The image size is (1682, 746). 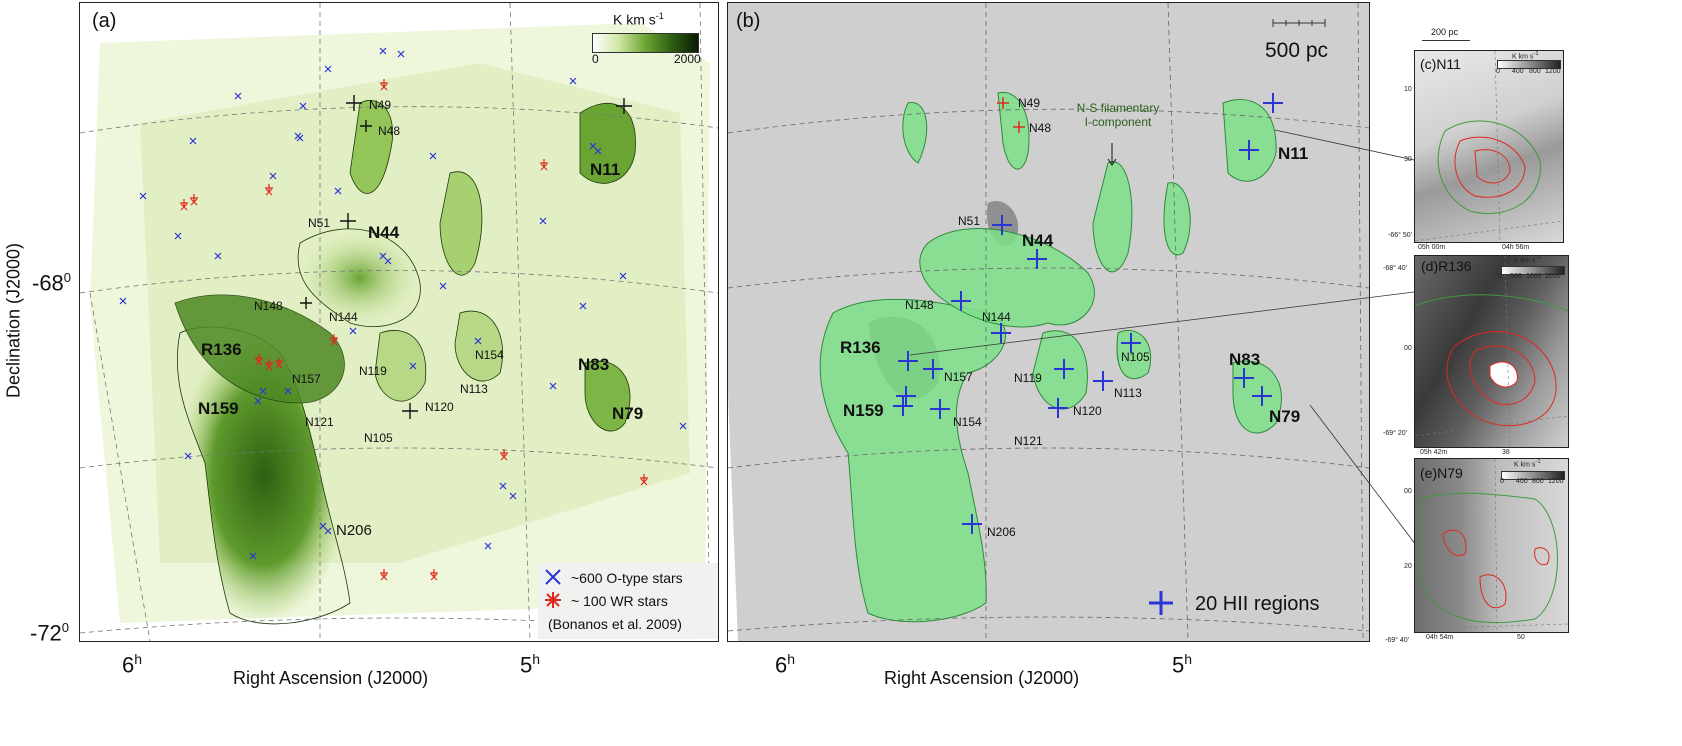 I want to click on inset-e-xtick: 50, so click(x=1521, y=637).